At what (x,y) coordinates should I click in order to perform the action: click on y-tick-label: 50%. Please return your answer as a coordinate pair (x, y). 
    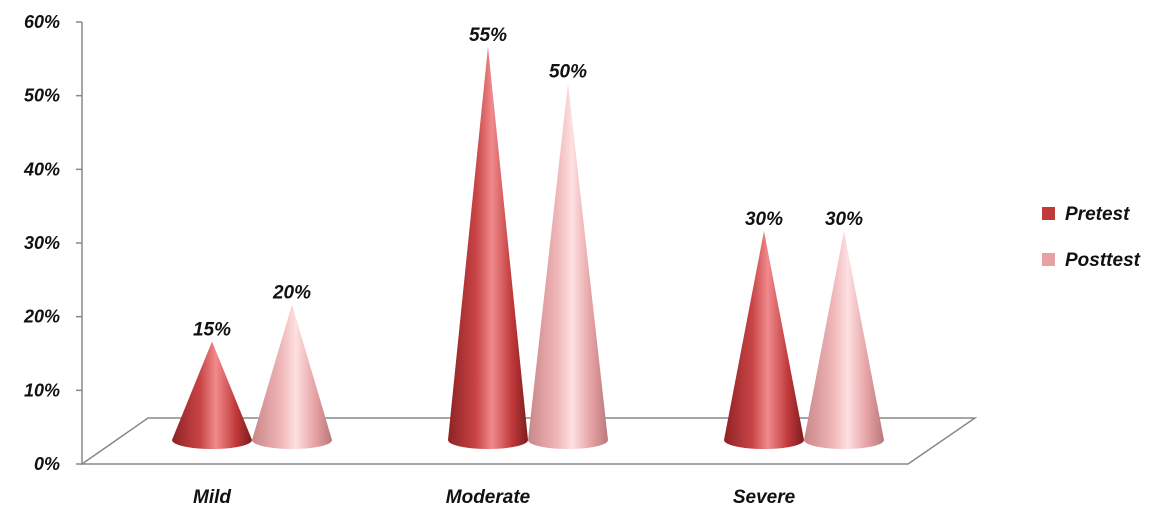
    Looking at the image, I should click on (42, 96).